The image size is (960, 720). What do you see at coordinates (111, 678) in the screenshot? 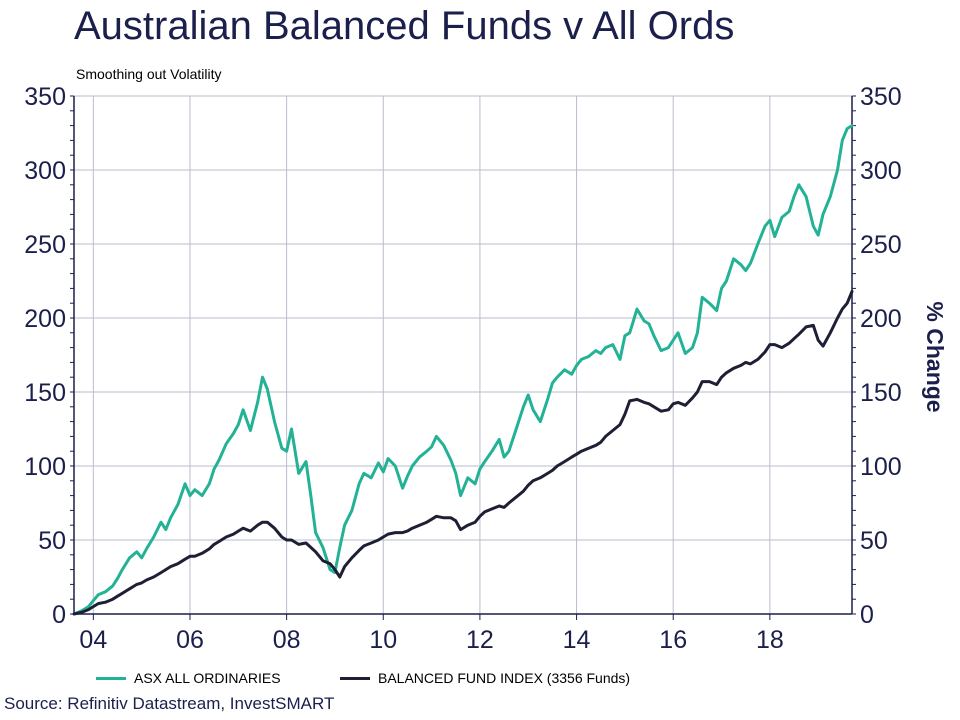
I see `legend-swatch-asx` at bounding box center [111, 678].